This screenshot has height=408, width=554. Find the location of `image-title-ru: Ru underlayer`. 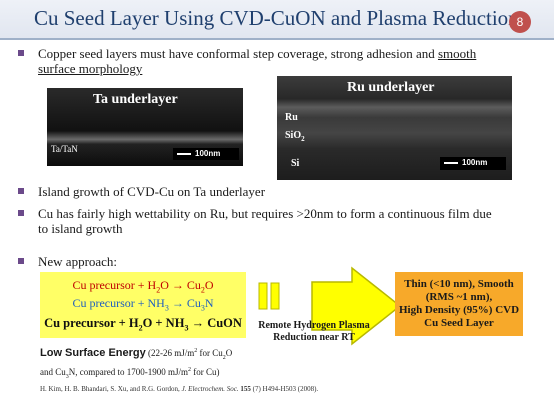

image-title-ru: Ru underlayer is located at coordinates (391, 87).